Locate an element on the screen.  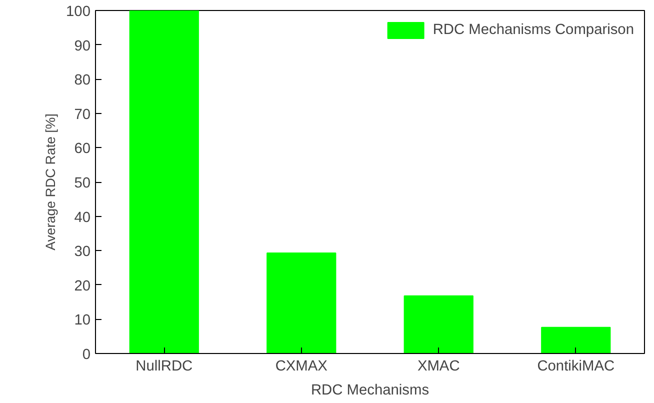
y-tick-label: 90 is located at coordinates (82, 46).